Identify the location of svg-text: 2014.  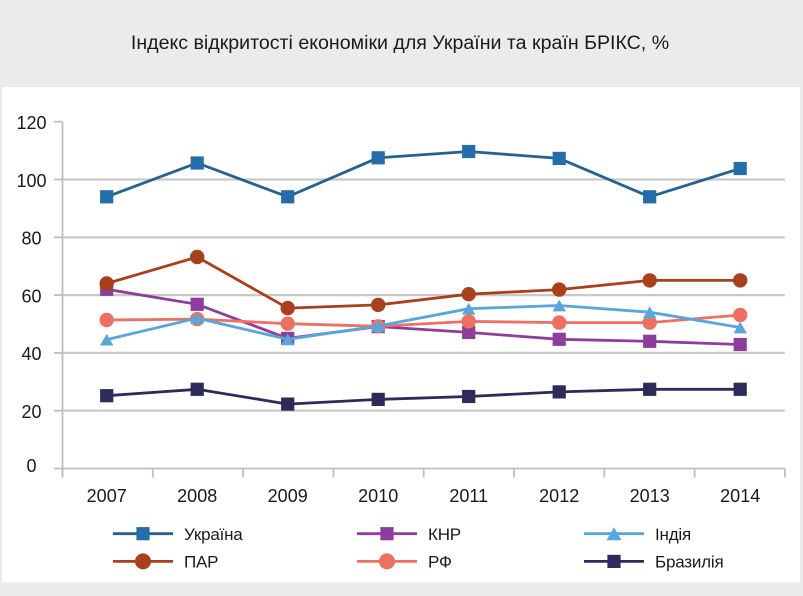
(740, 496).